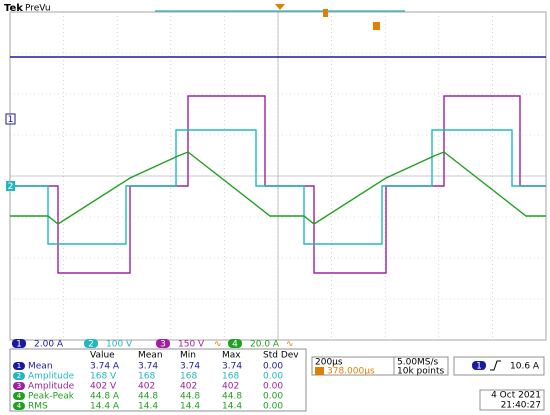  Describe the element at coordinates (495, 365) in the screenshot. I see `trigger-slope` at that location.